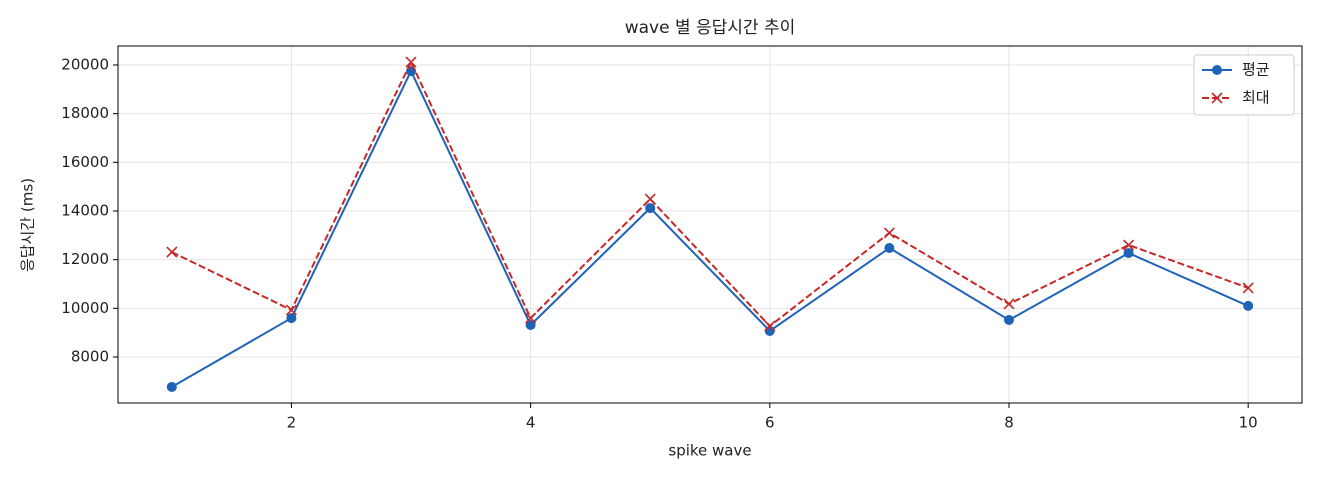 The width and height of the screenshot is (1320, 484). I want to click on y-tick-label: 8000, so click(90, 357).